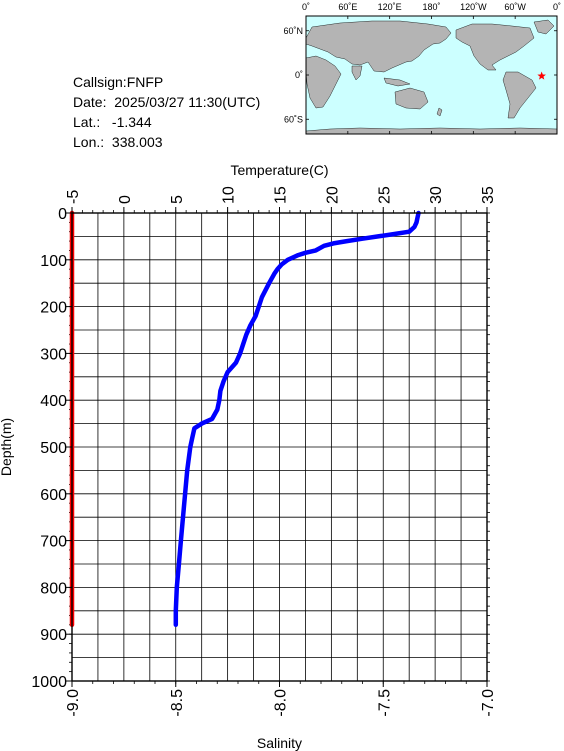 The image size is (564, 751). I want to click on station-star, so click(541, 75).